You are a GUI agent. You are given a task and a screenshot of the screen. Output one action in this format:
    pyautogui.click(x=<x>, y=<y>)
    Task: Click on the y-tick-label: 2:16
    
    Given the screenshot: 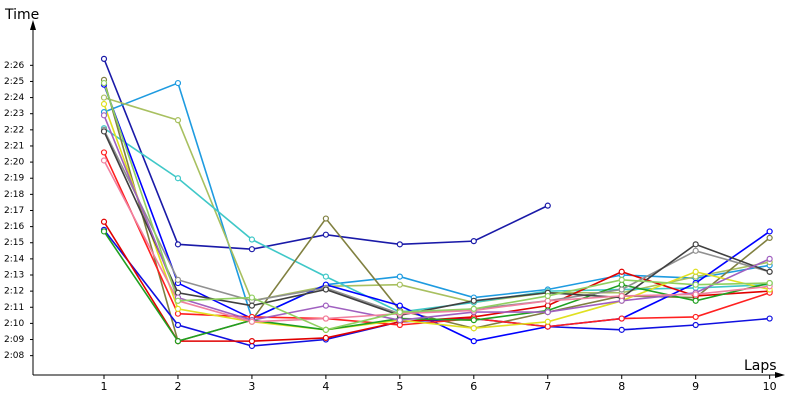 What is the action you would take?
    pyautogui.click(x=14, y=227)
    